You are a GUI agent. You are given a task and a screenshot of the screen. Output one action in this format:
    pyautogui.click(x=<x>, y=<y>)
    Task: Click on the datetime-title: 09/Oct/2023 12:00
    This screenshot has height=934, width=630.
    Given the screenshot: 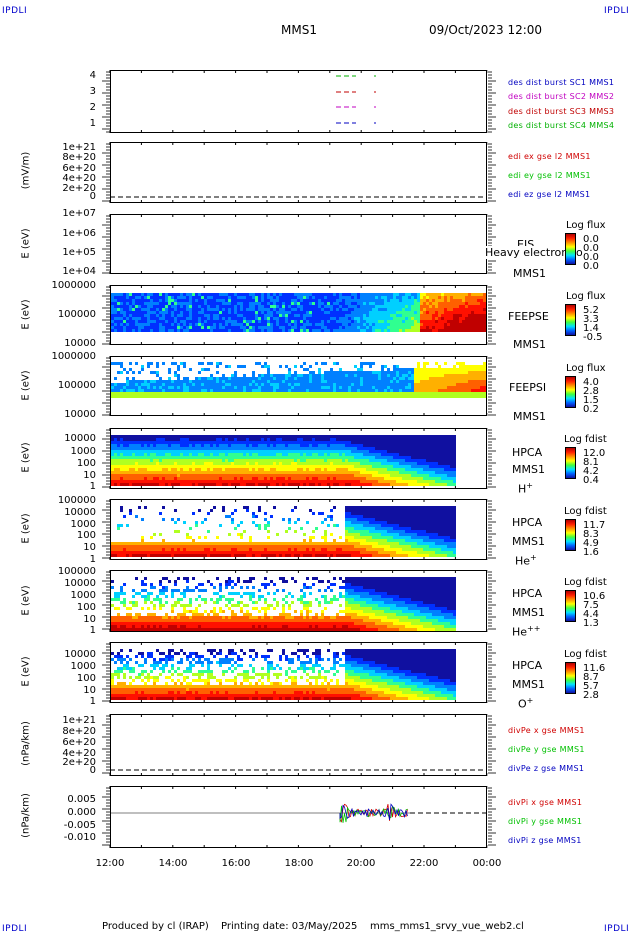 What is the action you would take?
    pyautogui.click(x=486, y=30)
    